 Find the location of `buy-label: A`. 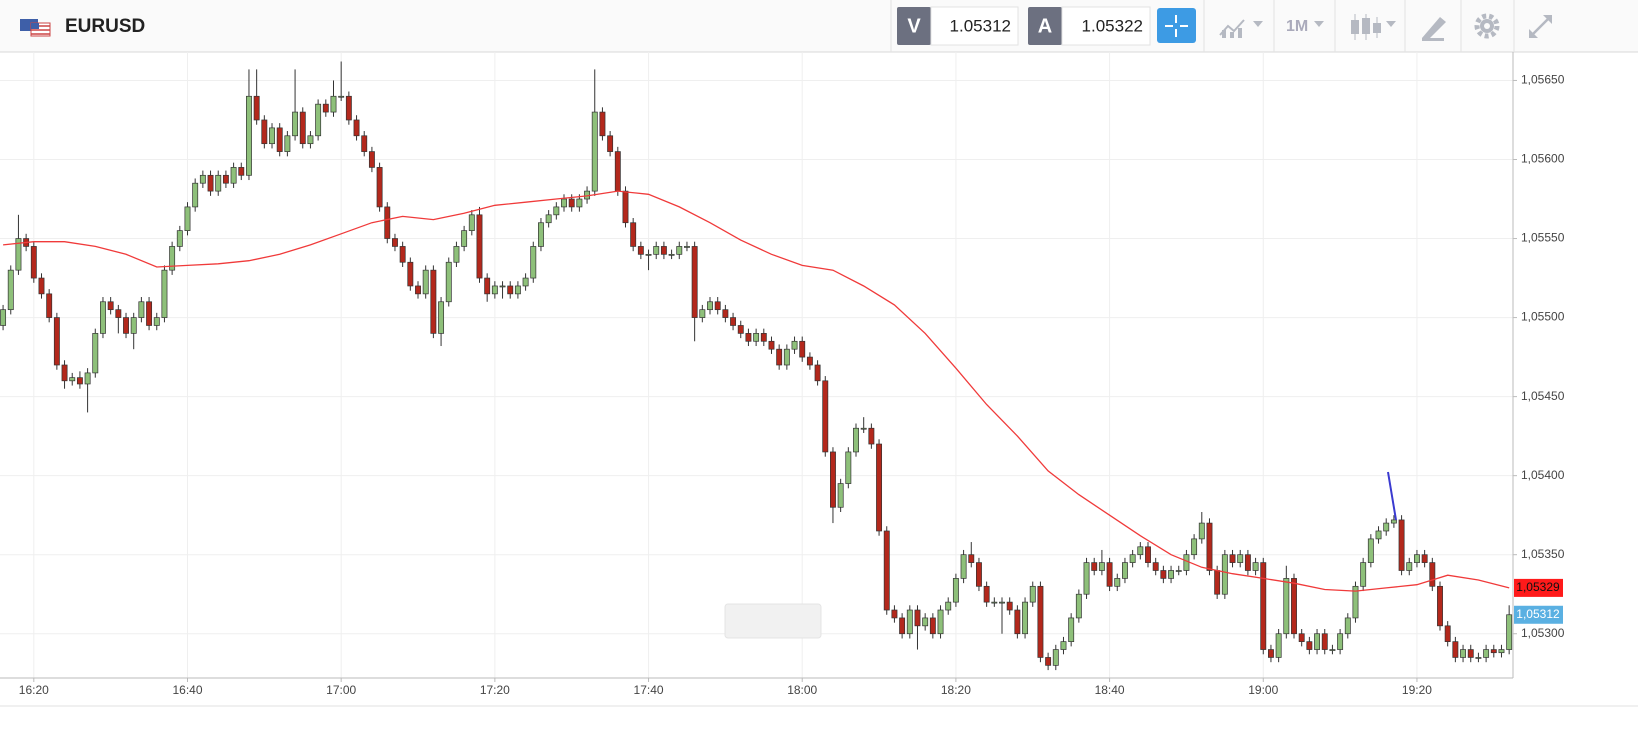

buy-label: A is located at coordinates (1045, 26).